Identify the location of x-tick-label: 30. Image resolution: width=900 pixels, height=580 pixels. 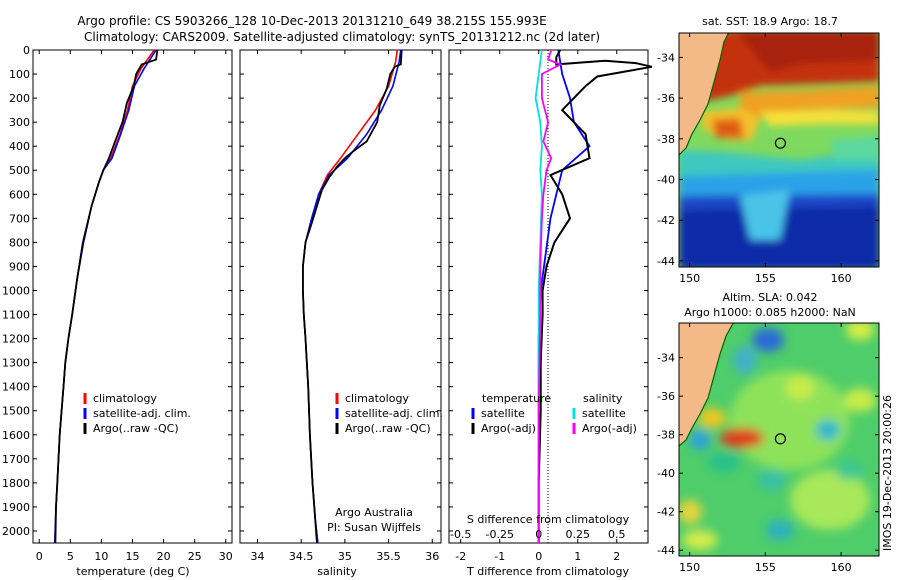
(226, 556).